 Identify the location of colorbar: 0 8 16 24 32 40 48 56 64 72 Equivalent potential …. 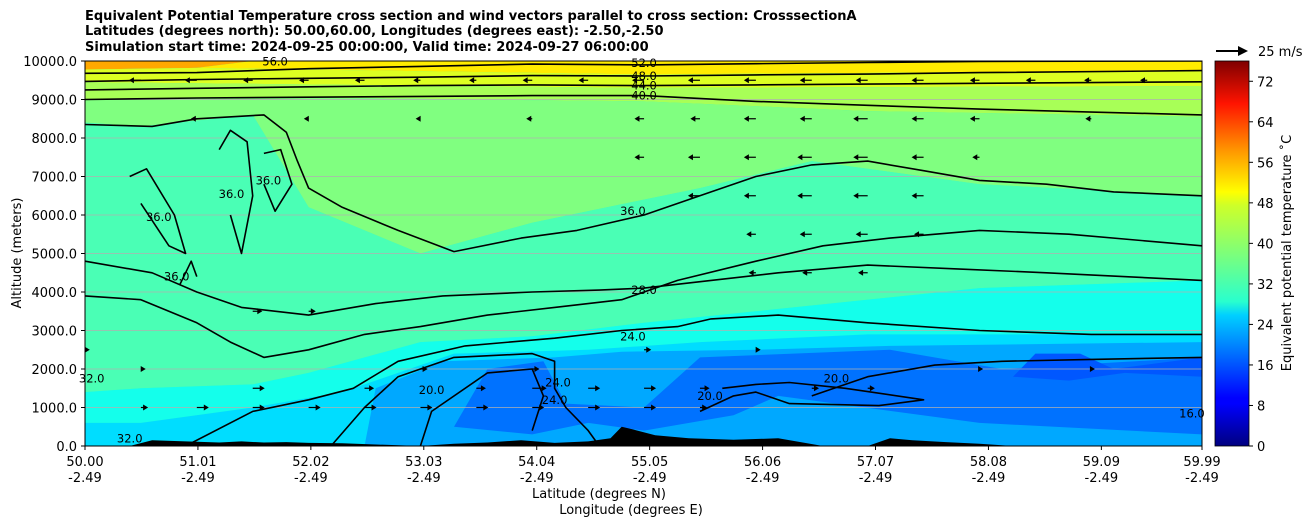
(1254, 257).